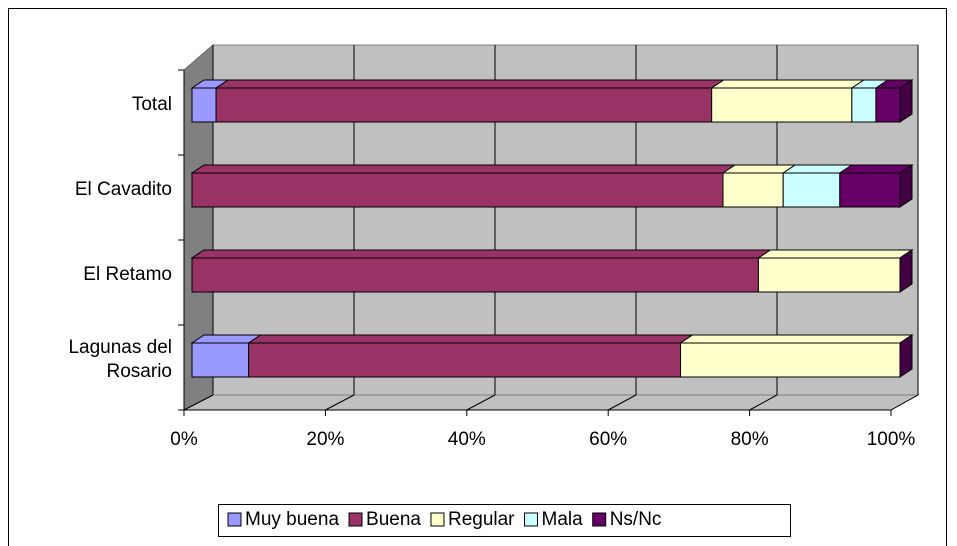 The image size is (957, 546). What do you see at coordinates (891, 439) in the screenshot?
I see `x-tick-label: 100%` at bounding box center [891, 439].